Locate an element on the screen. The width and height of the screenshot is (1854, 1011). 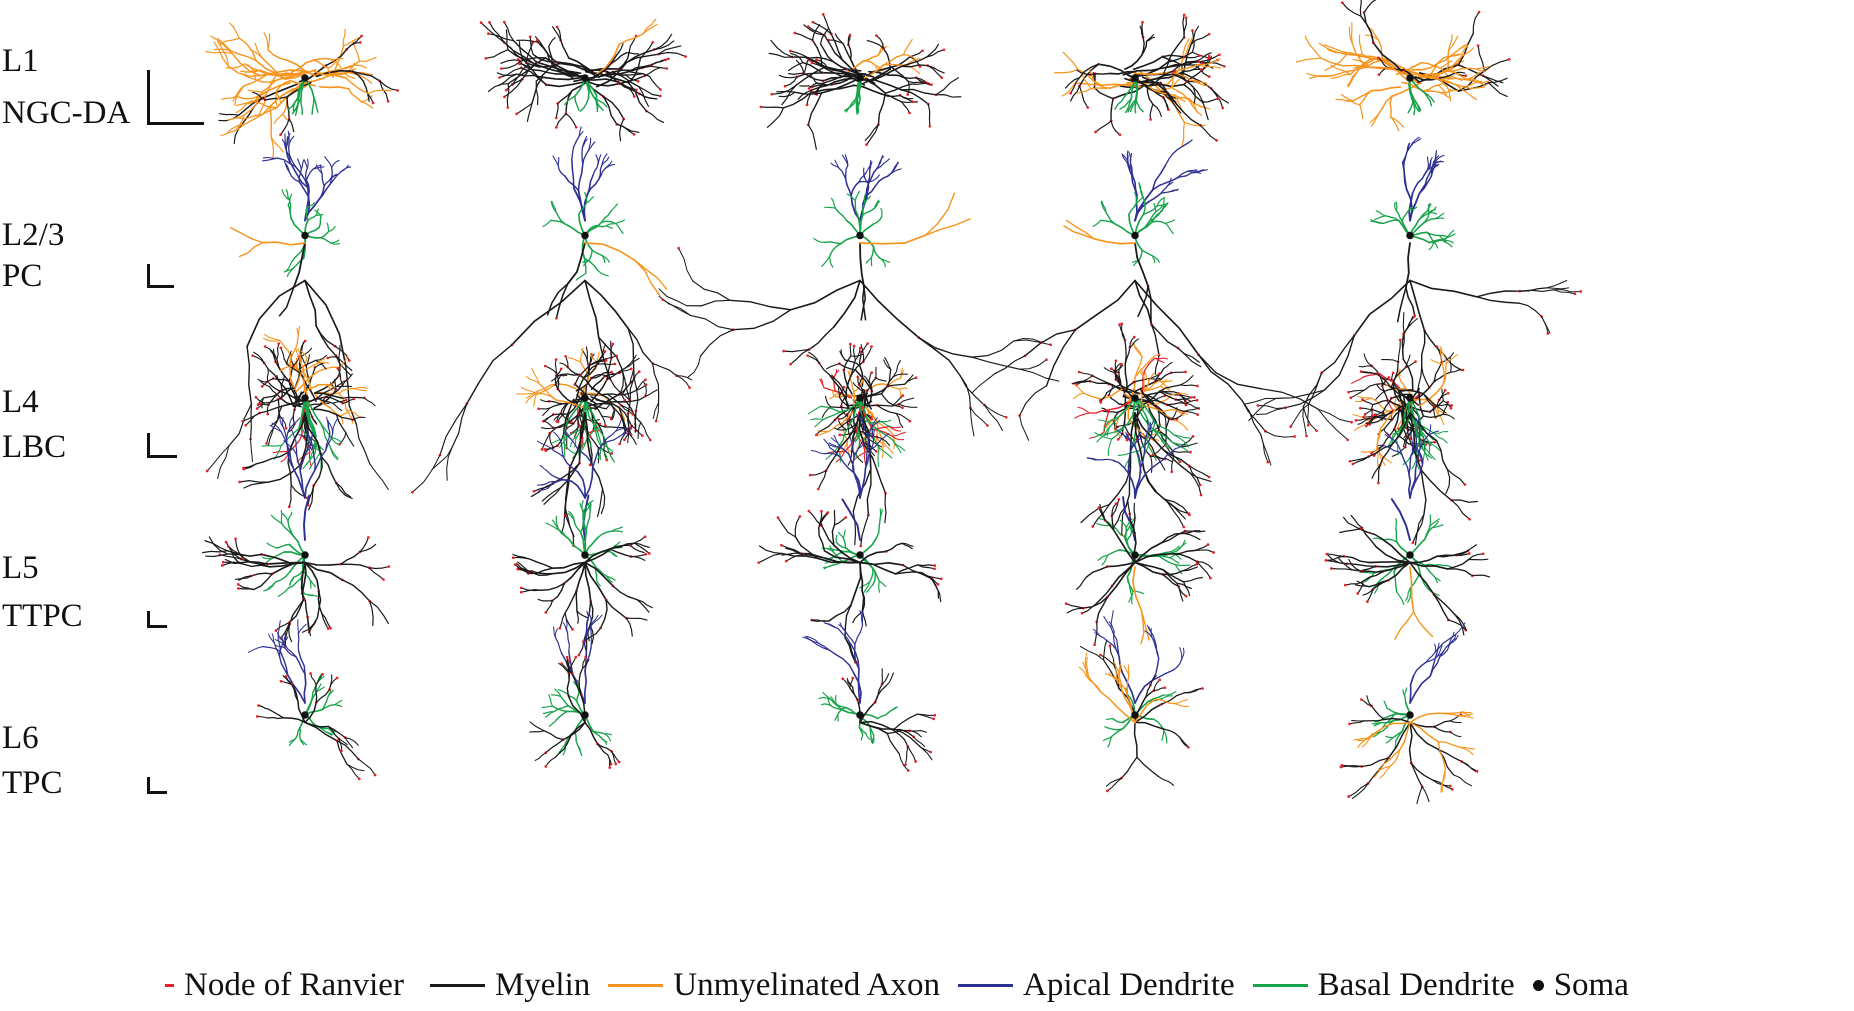
legend-swatch-unmyelinated-axon is located at coordinates (636, 985).